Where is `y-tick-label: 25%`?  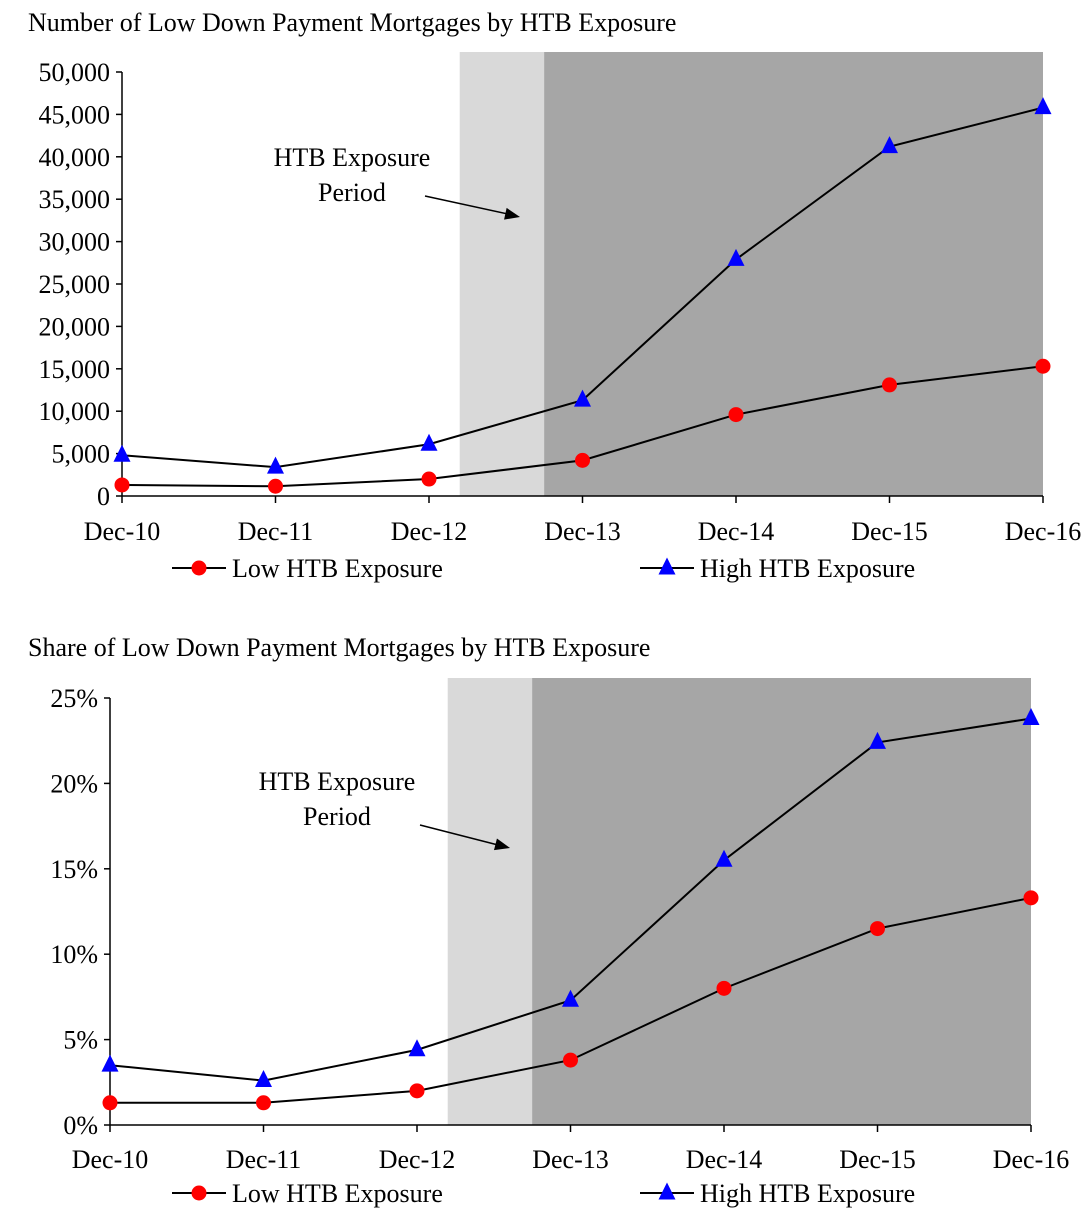 y-tick-label: 25% is located at coordinates (74, 698).